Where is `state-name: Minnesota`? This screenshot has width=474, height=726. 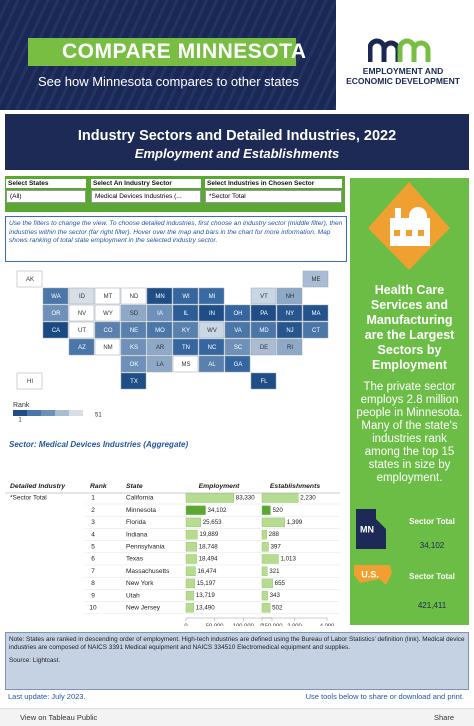 state-name: Minnesota is located at coordinates (141, 510).